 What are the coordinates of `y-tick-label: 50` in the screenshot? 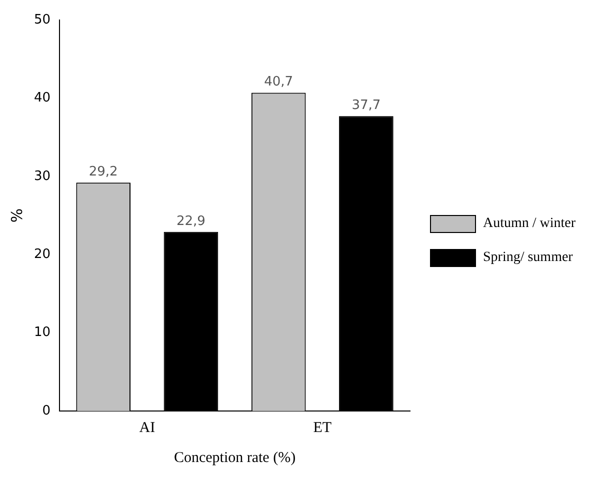 It's located at (42, 20).